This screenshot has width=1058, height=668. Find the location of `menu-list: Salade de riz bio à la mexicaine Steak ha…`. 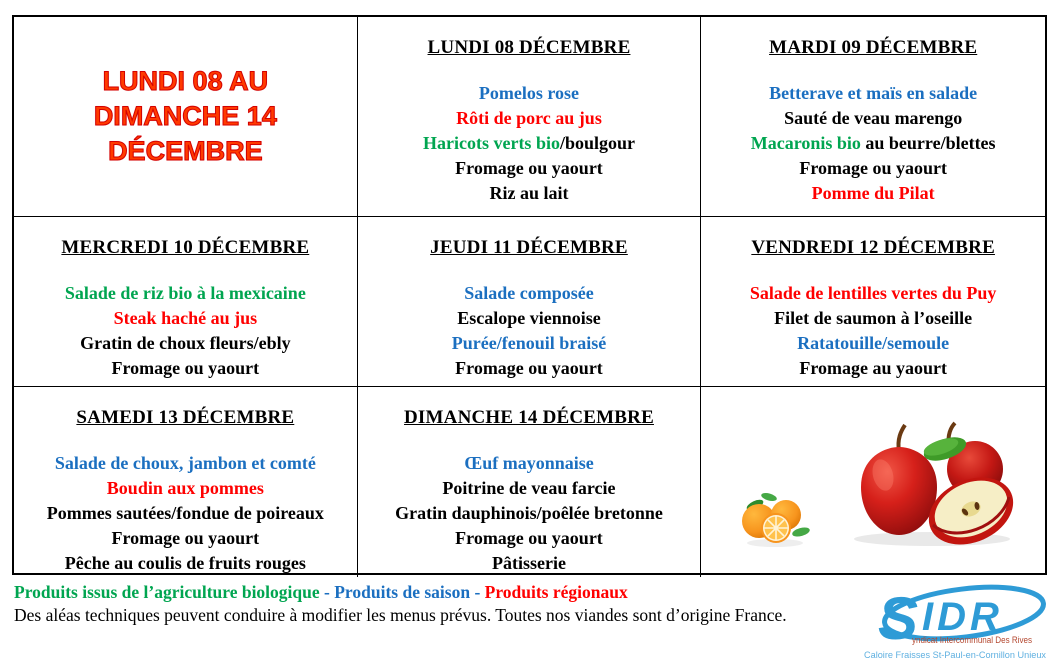

menu-list: Salade de riz bio à la mexicaine Steak ha… is located at coordinates (185, 333).